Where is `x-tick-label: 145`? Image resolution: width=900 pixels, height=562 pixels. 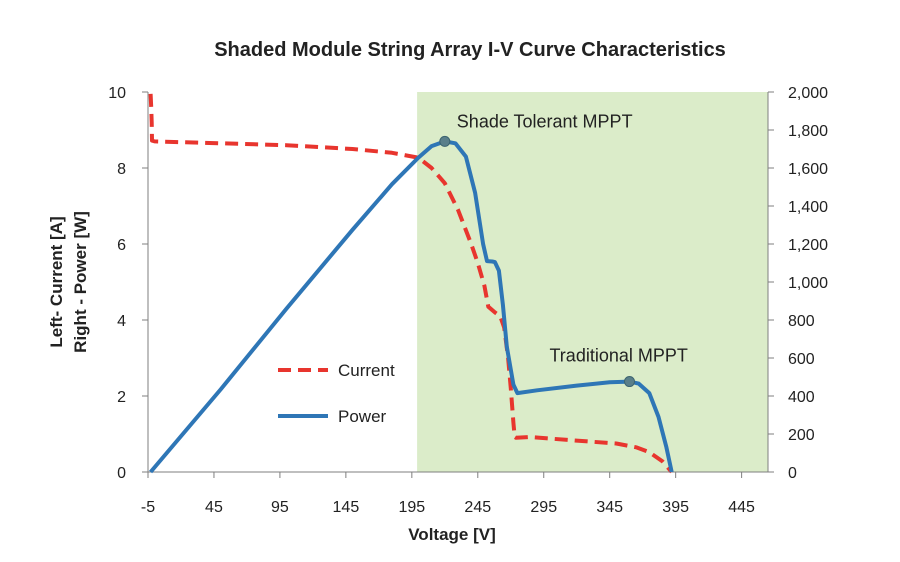
x-tick-label: 145 is located at coordinates (346, 507).